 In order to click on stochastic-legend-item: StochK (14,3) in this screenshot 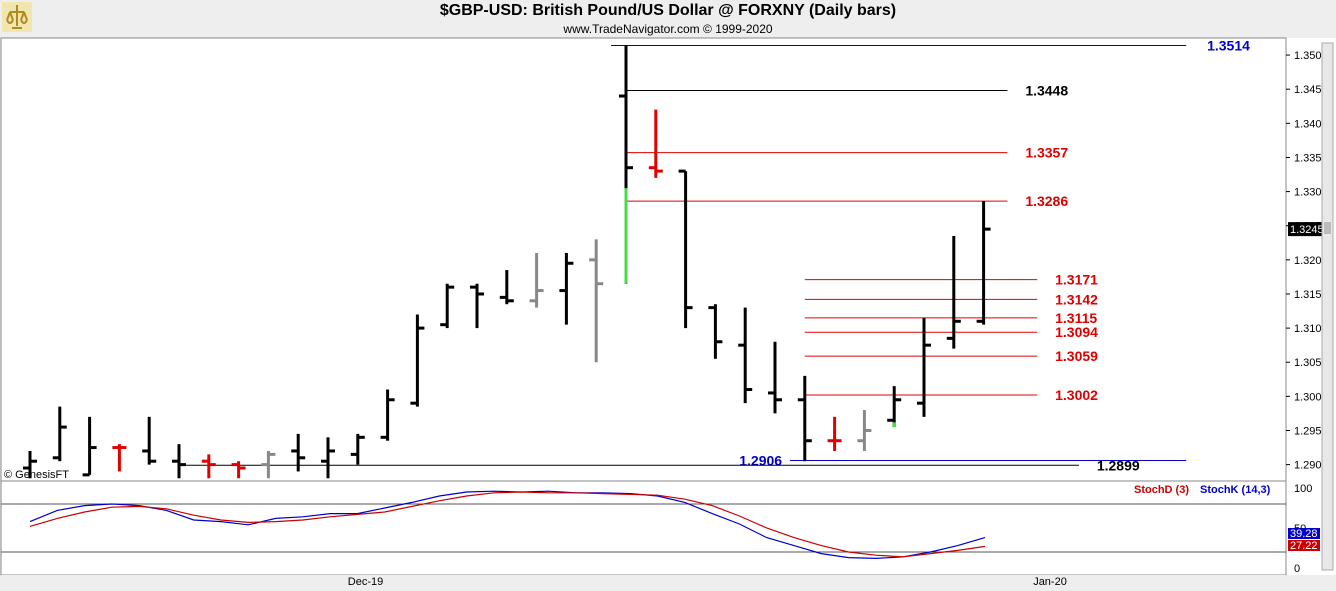, I will do `click(1235, 490)`.